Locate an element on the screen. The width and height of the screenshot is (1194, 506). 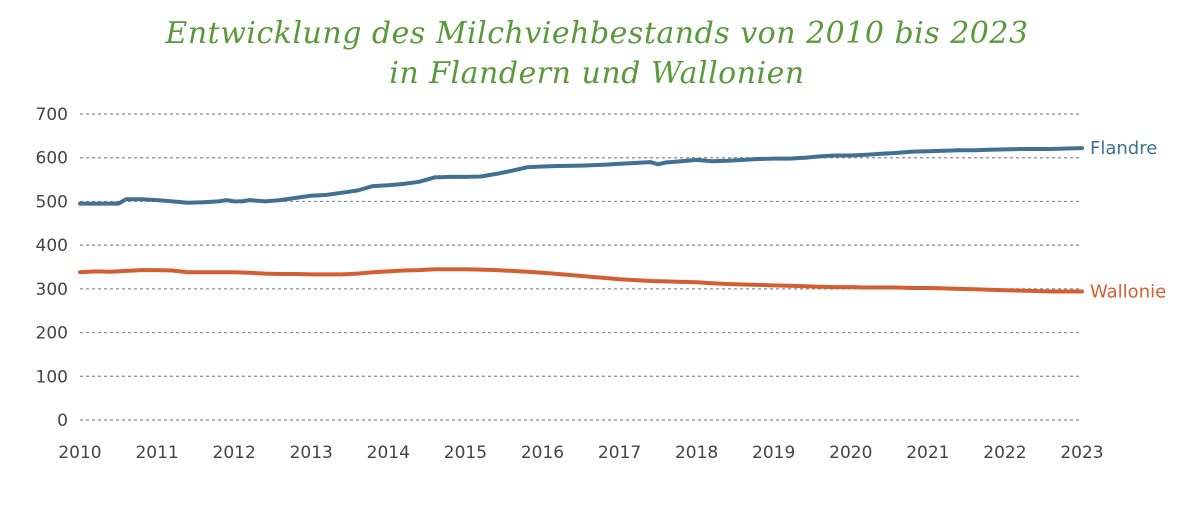
series-line-wallonie is located at coordinates (581, 280).